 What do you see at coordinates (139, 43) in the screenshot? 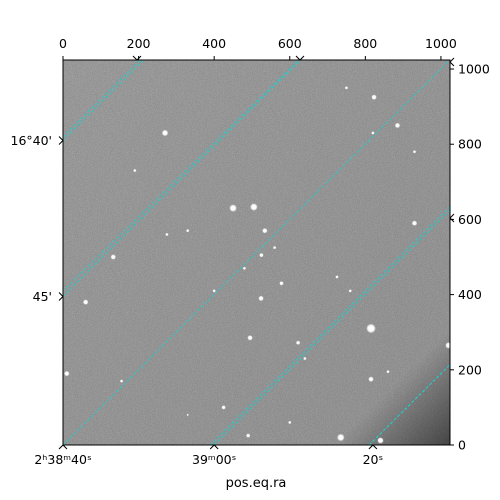
I see `x-top-tick-label: 200` at bounding box center [139, 43].